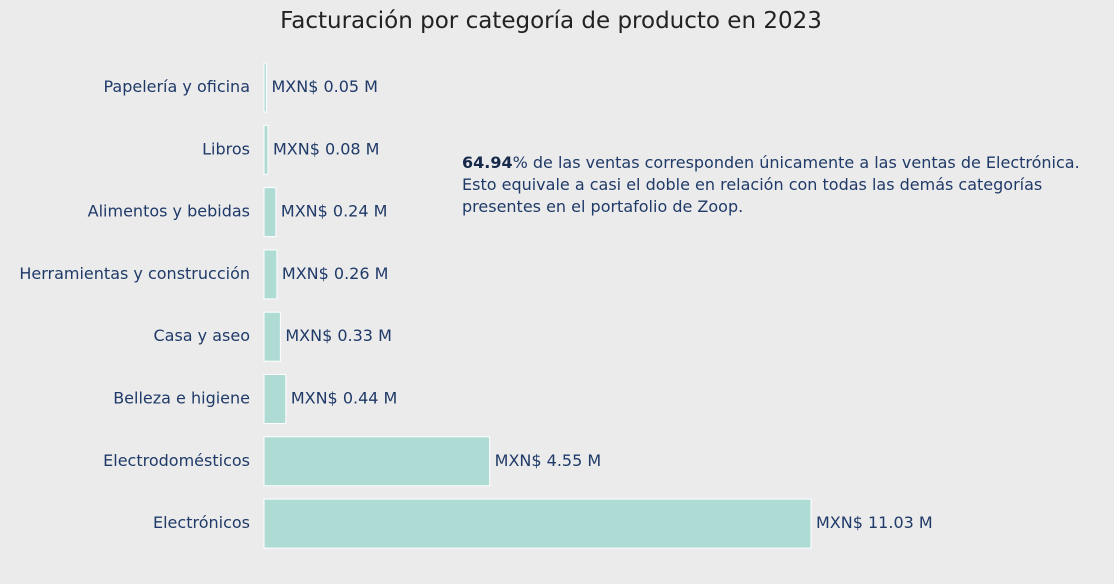 The height and width of the screenshot is (584, 1114). What do you see at coordinates (334, 211) in the screenshot?
I see `value-label-2: MXN$ 0.24 M` at bounding box center [334, 211].